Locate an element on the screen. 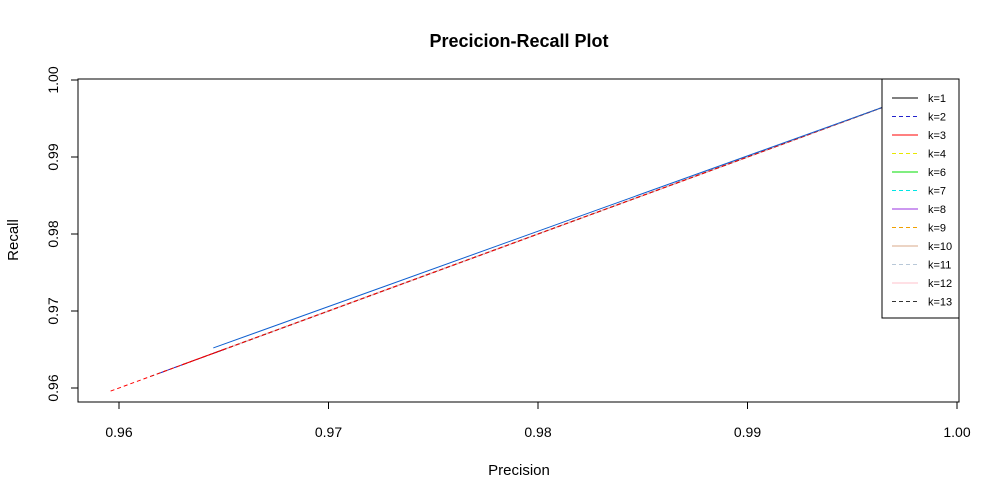 The width and height of the screenshot is (1000, 500). x-tick-label: 1.00 is located at coordinates (956, 432).